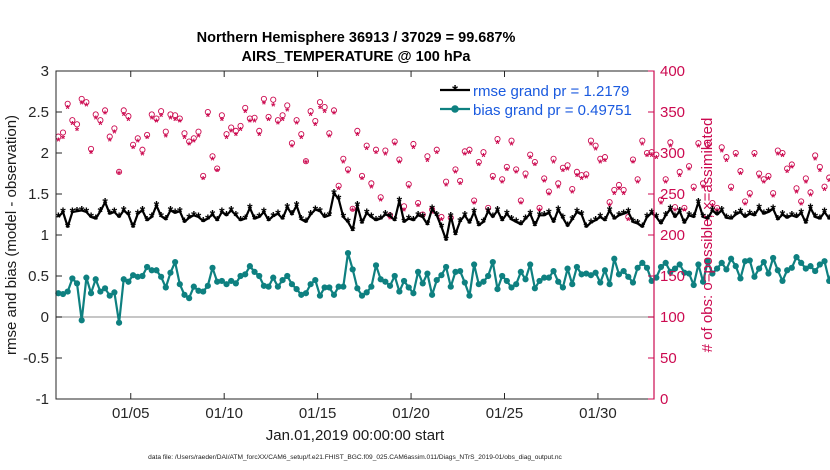 This screenshot has height=470, width=830. What do you see at coordinates (598, 413) in the screenshot?
I see `x-tick-label: 01/30` at bounding box center [598, 413].